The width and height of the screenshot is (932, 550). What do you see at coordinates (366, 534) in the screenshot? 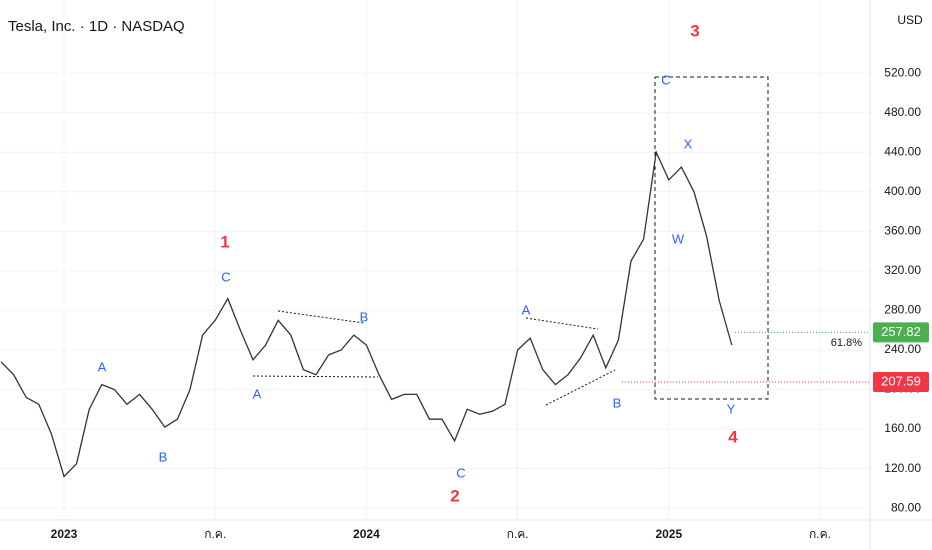
I see `x-tick-label: 2024` at bounding box center [366, 534].